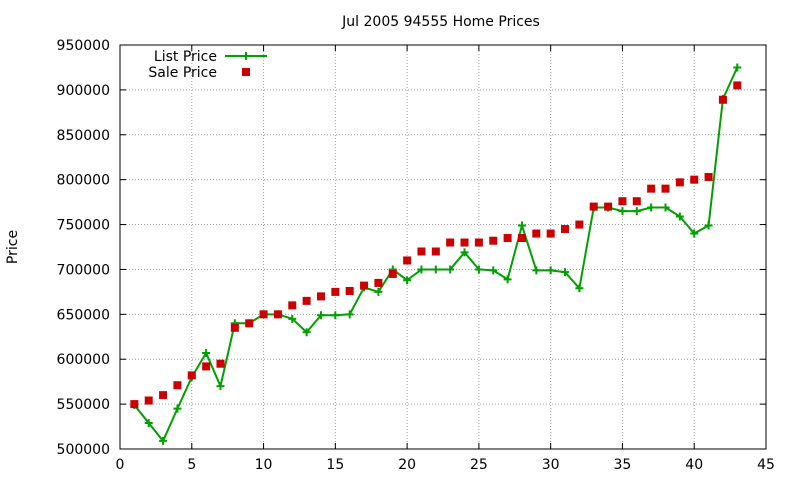 This screenshot has height=480, width=800. What do you see at coordinates (83, 315) in the screenshot?
I see `y-tick-label: 650000` at bounding box center [83, 315].